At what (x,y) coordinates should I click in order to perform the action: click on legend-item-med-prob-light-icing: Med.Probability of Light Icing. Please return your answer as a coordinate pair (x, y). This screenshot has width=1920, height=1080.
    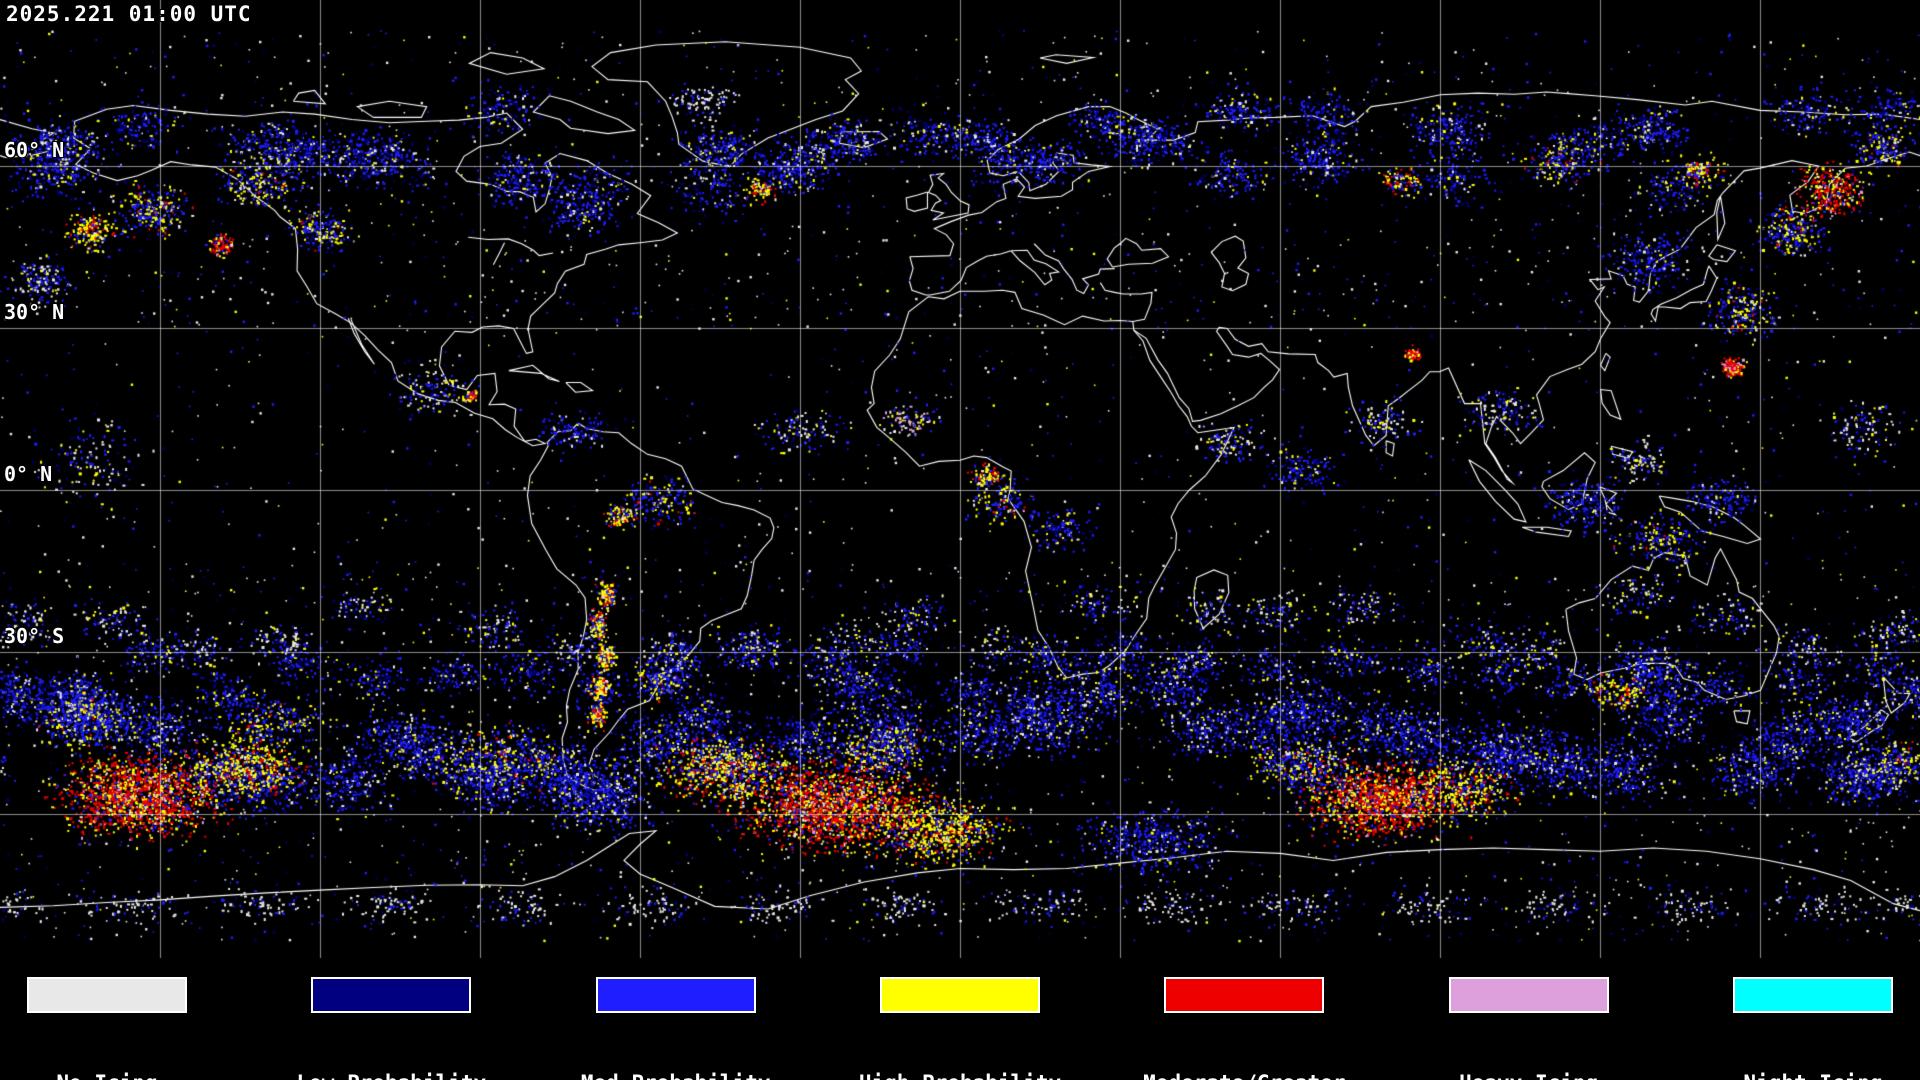
    Looking at the image, I should click on (675, 1028).